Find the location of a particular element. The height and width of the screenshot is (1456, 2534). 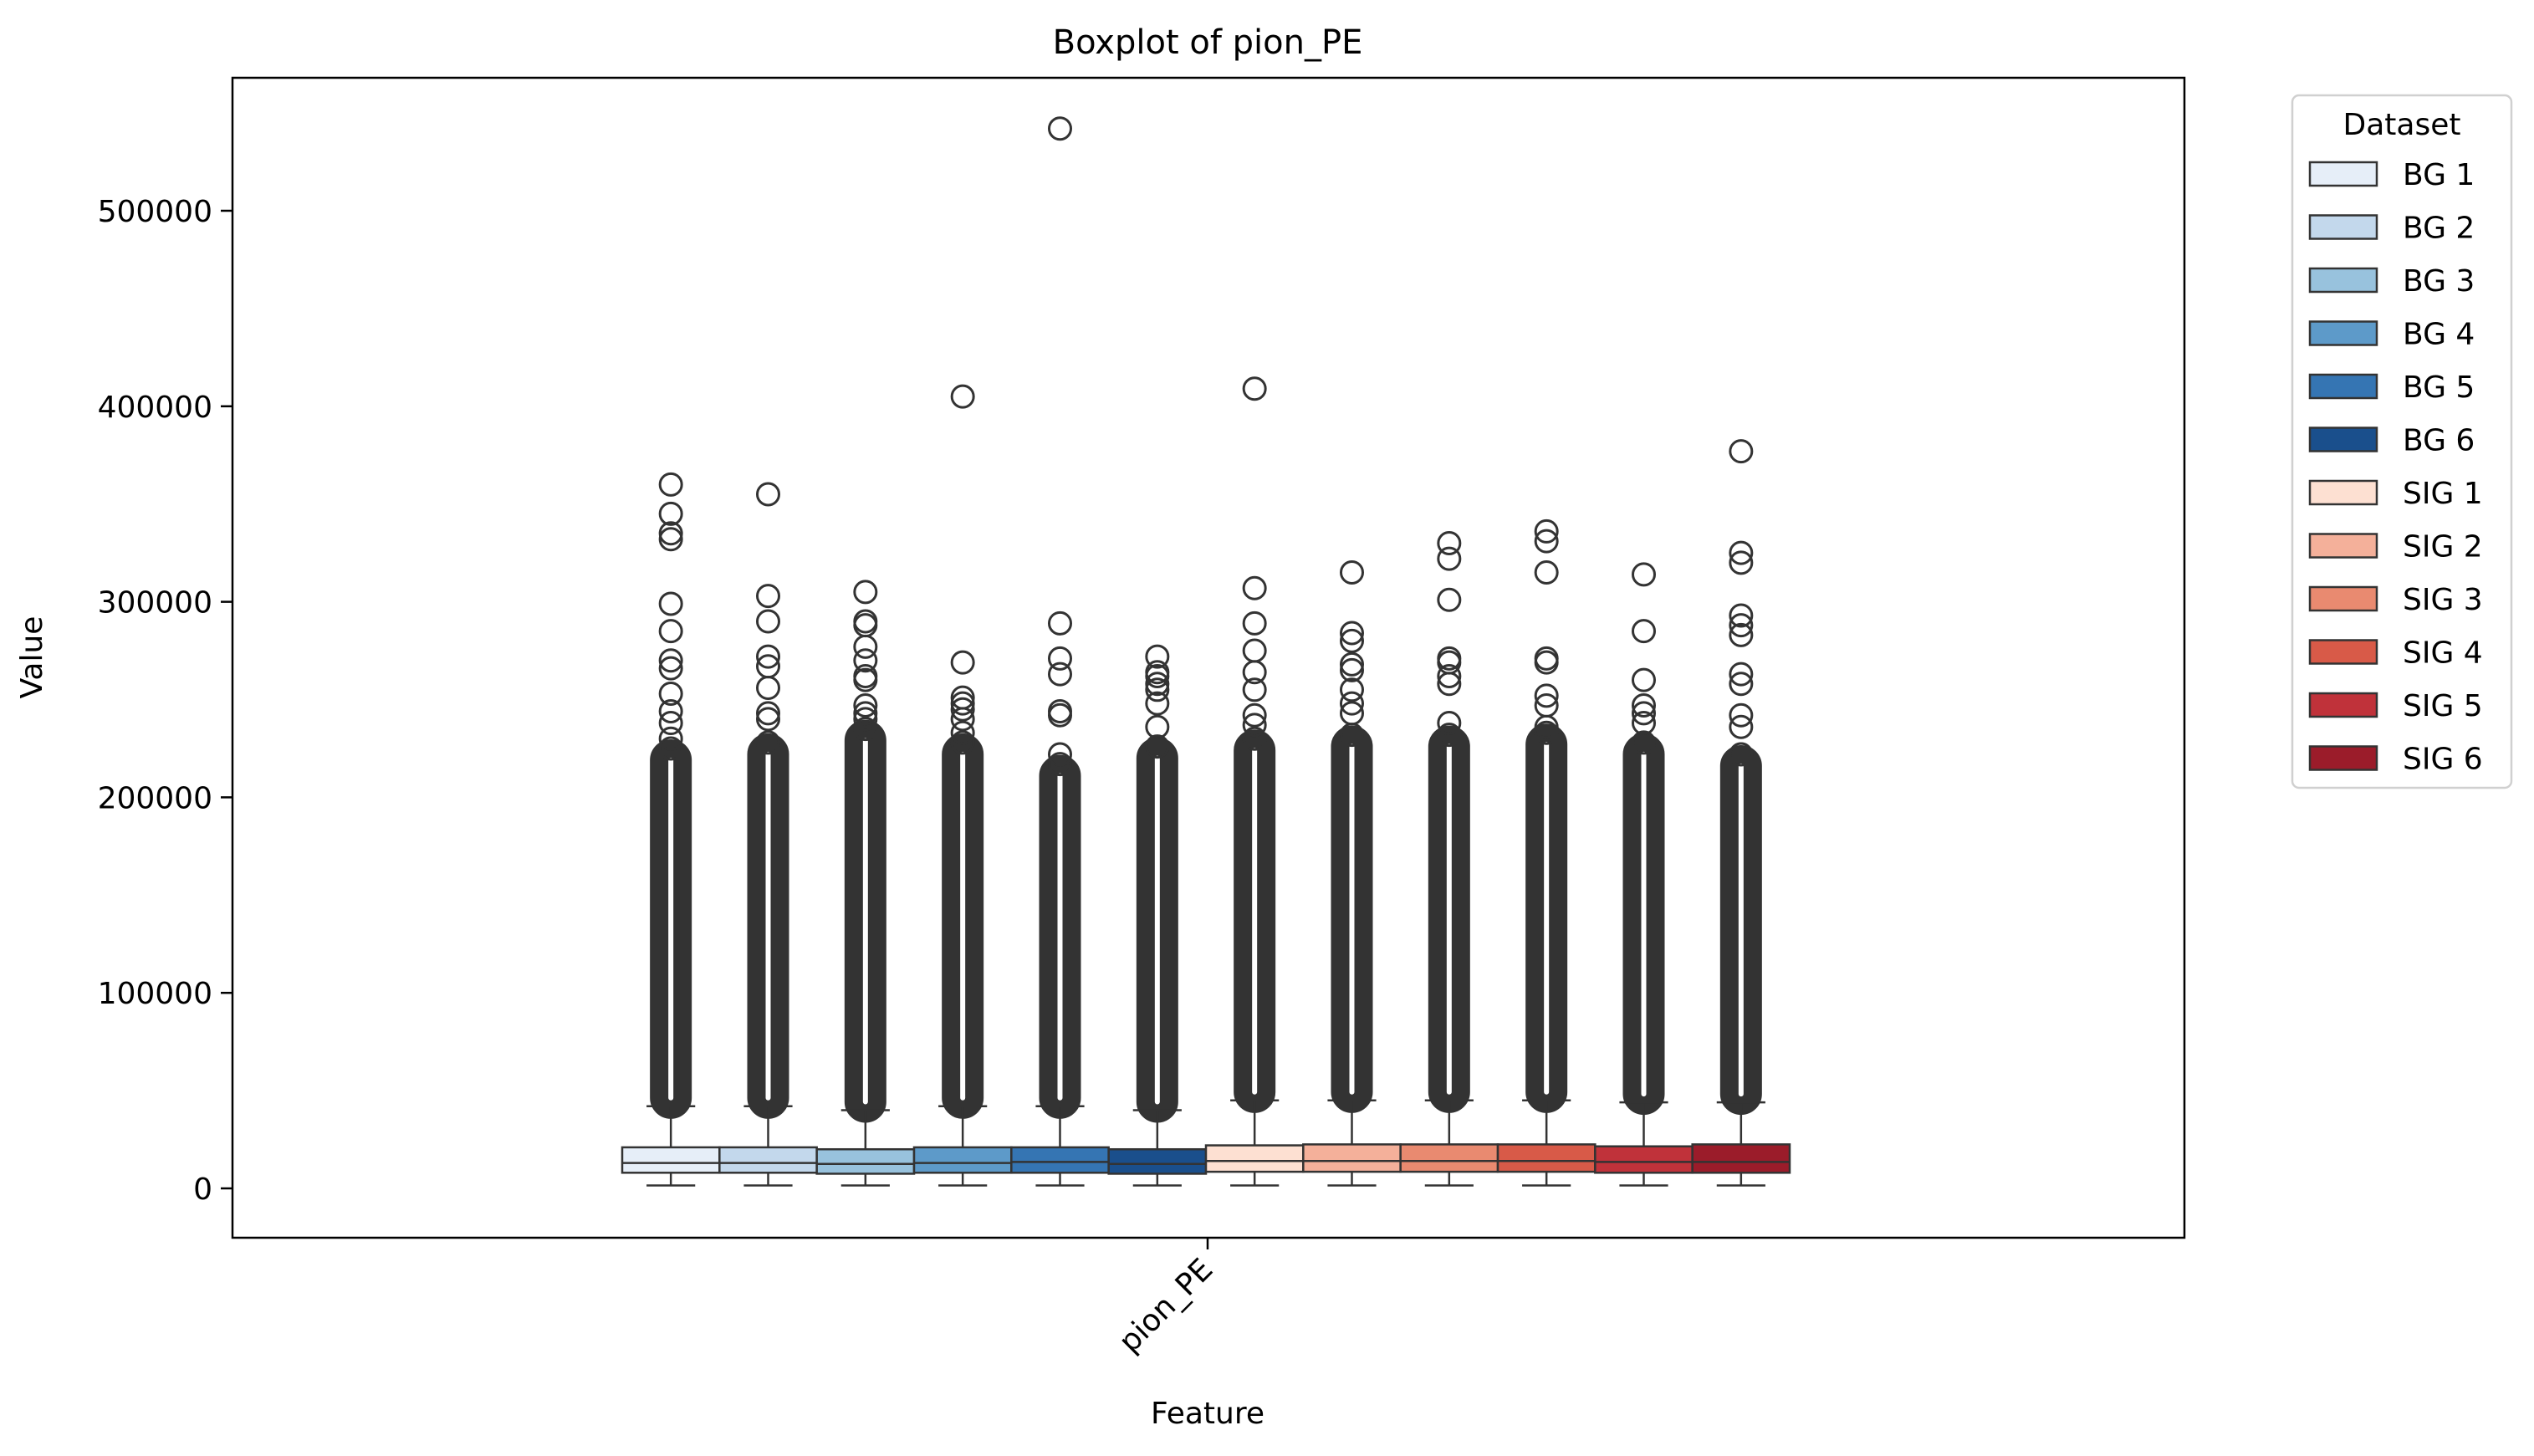

legend-label: BG 3 is located at coordinates (2439, 281).